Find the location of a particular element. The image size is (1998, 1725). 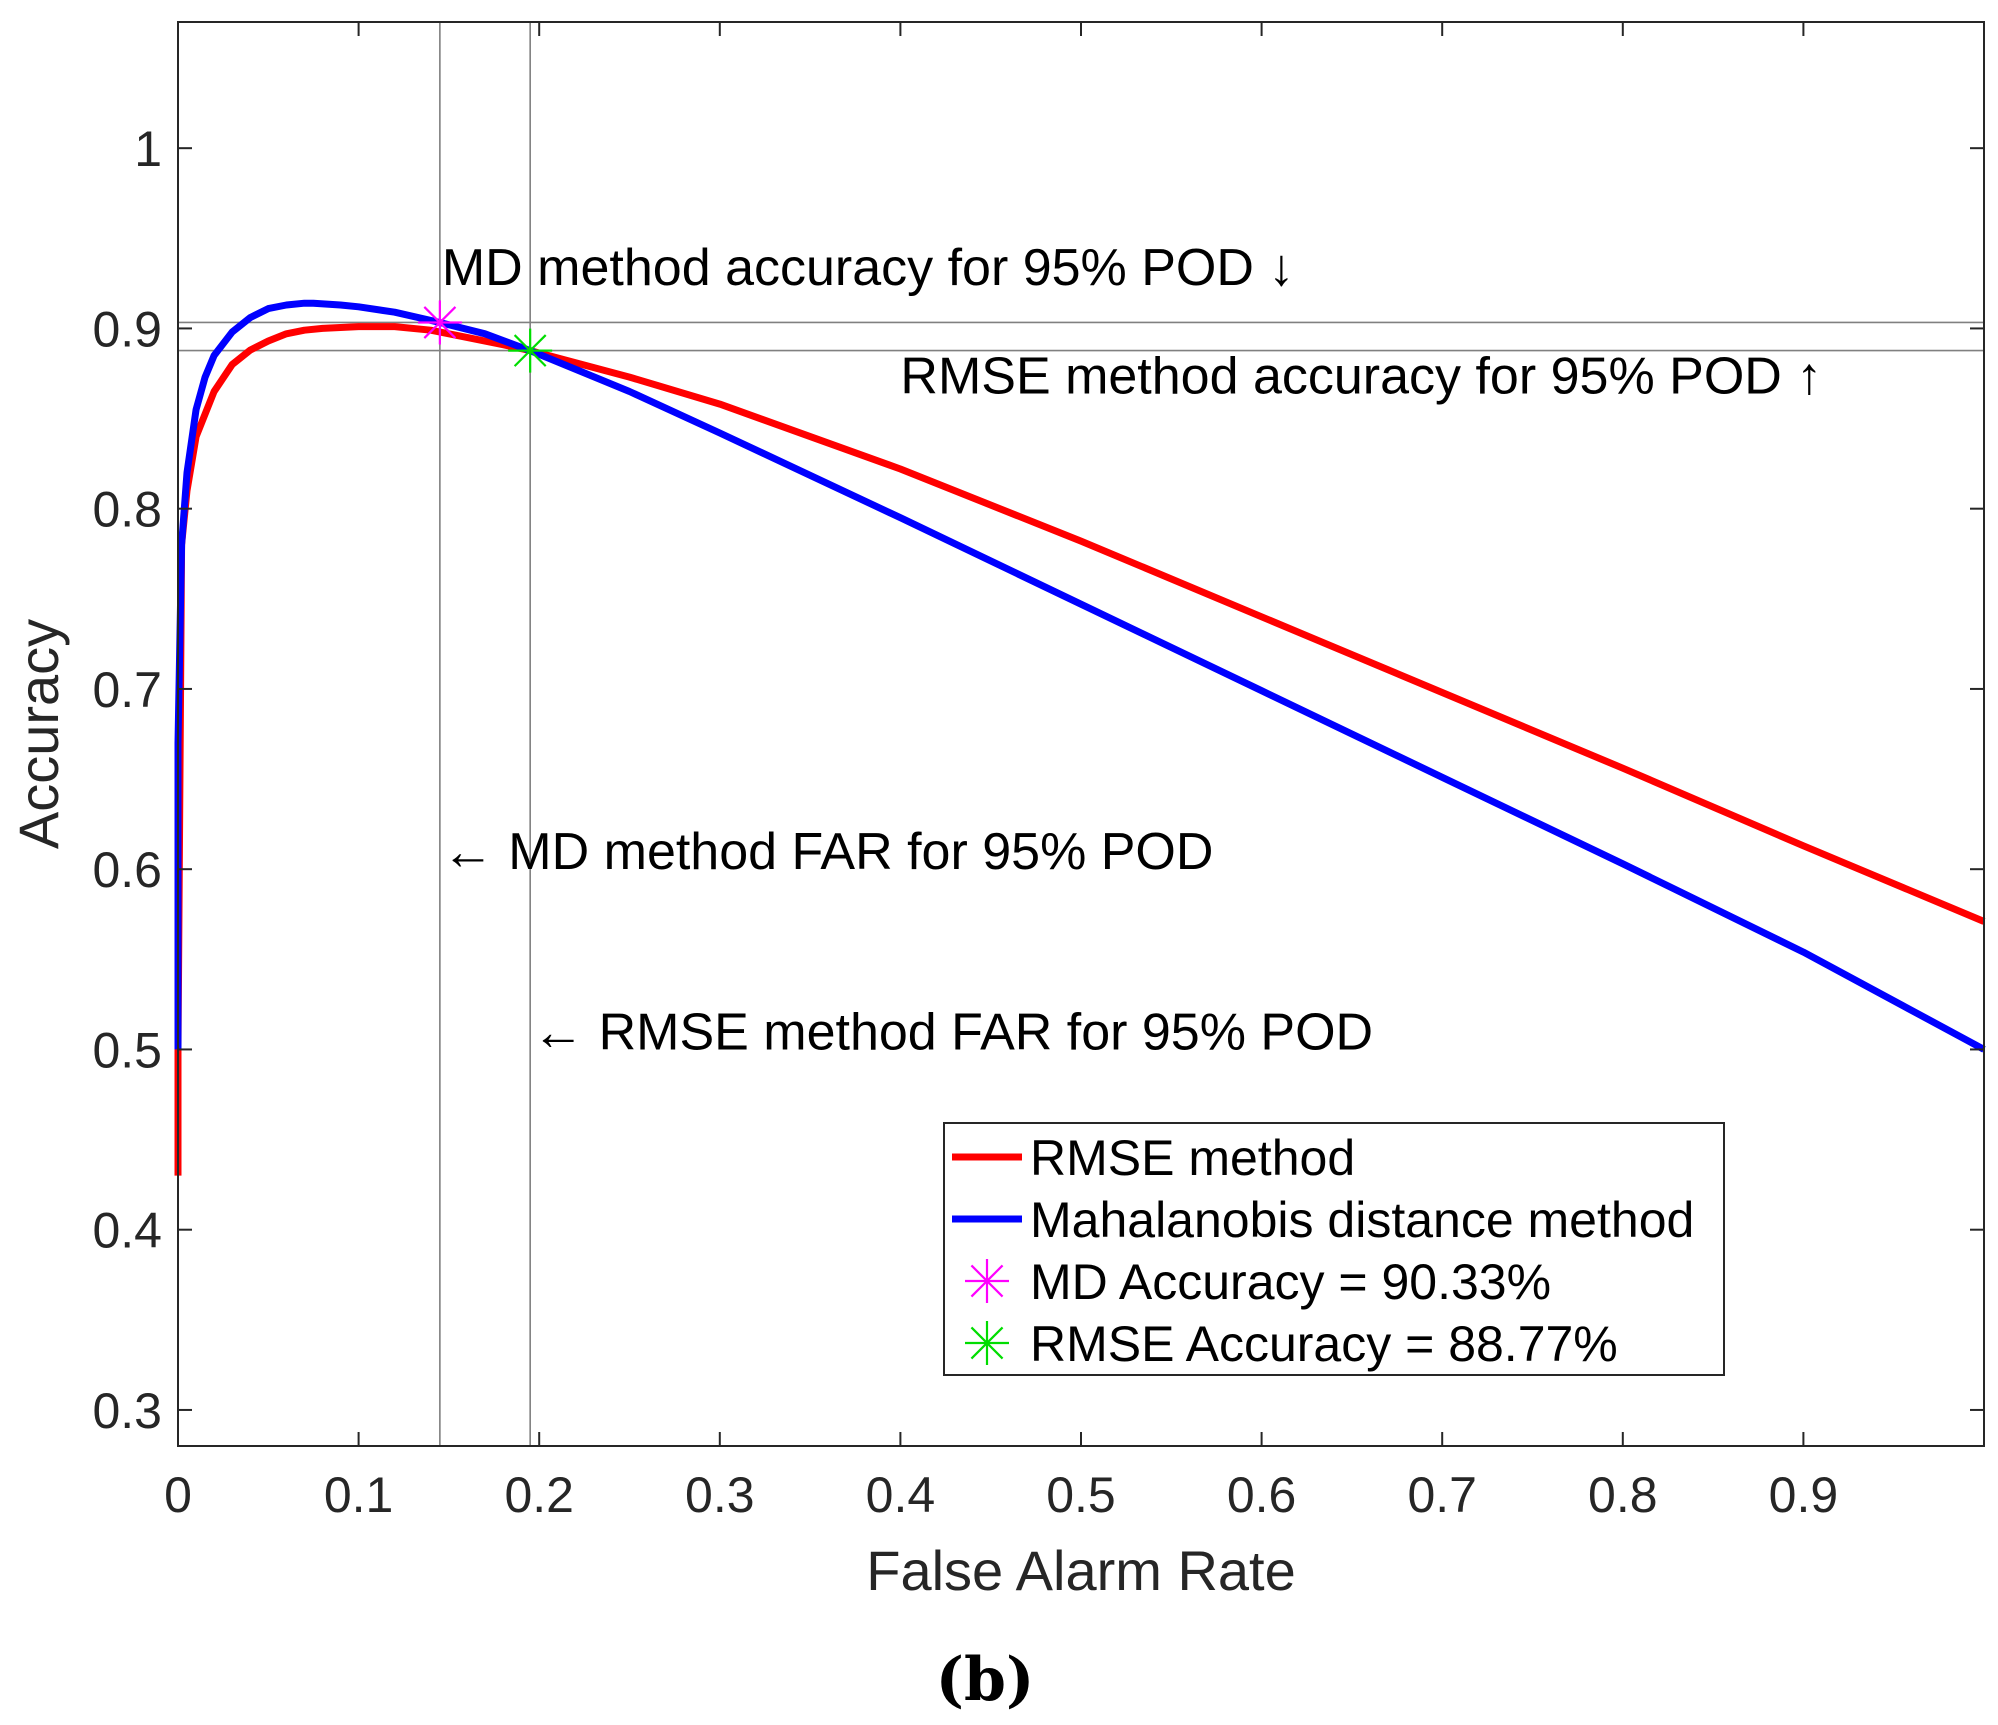

figure-caption: (b) is located at coordinates (985, 1680).